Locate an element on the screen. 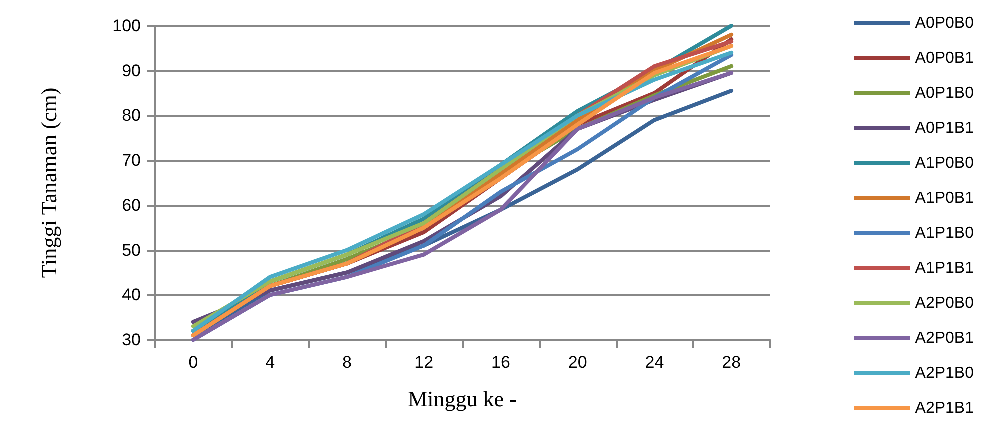 The height and width of the screenshot is (432, 999). legend-label: A1P1B0 is located at coordinates (944, 233).